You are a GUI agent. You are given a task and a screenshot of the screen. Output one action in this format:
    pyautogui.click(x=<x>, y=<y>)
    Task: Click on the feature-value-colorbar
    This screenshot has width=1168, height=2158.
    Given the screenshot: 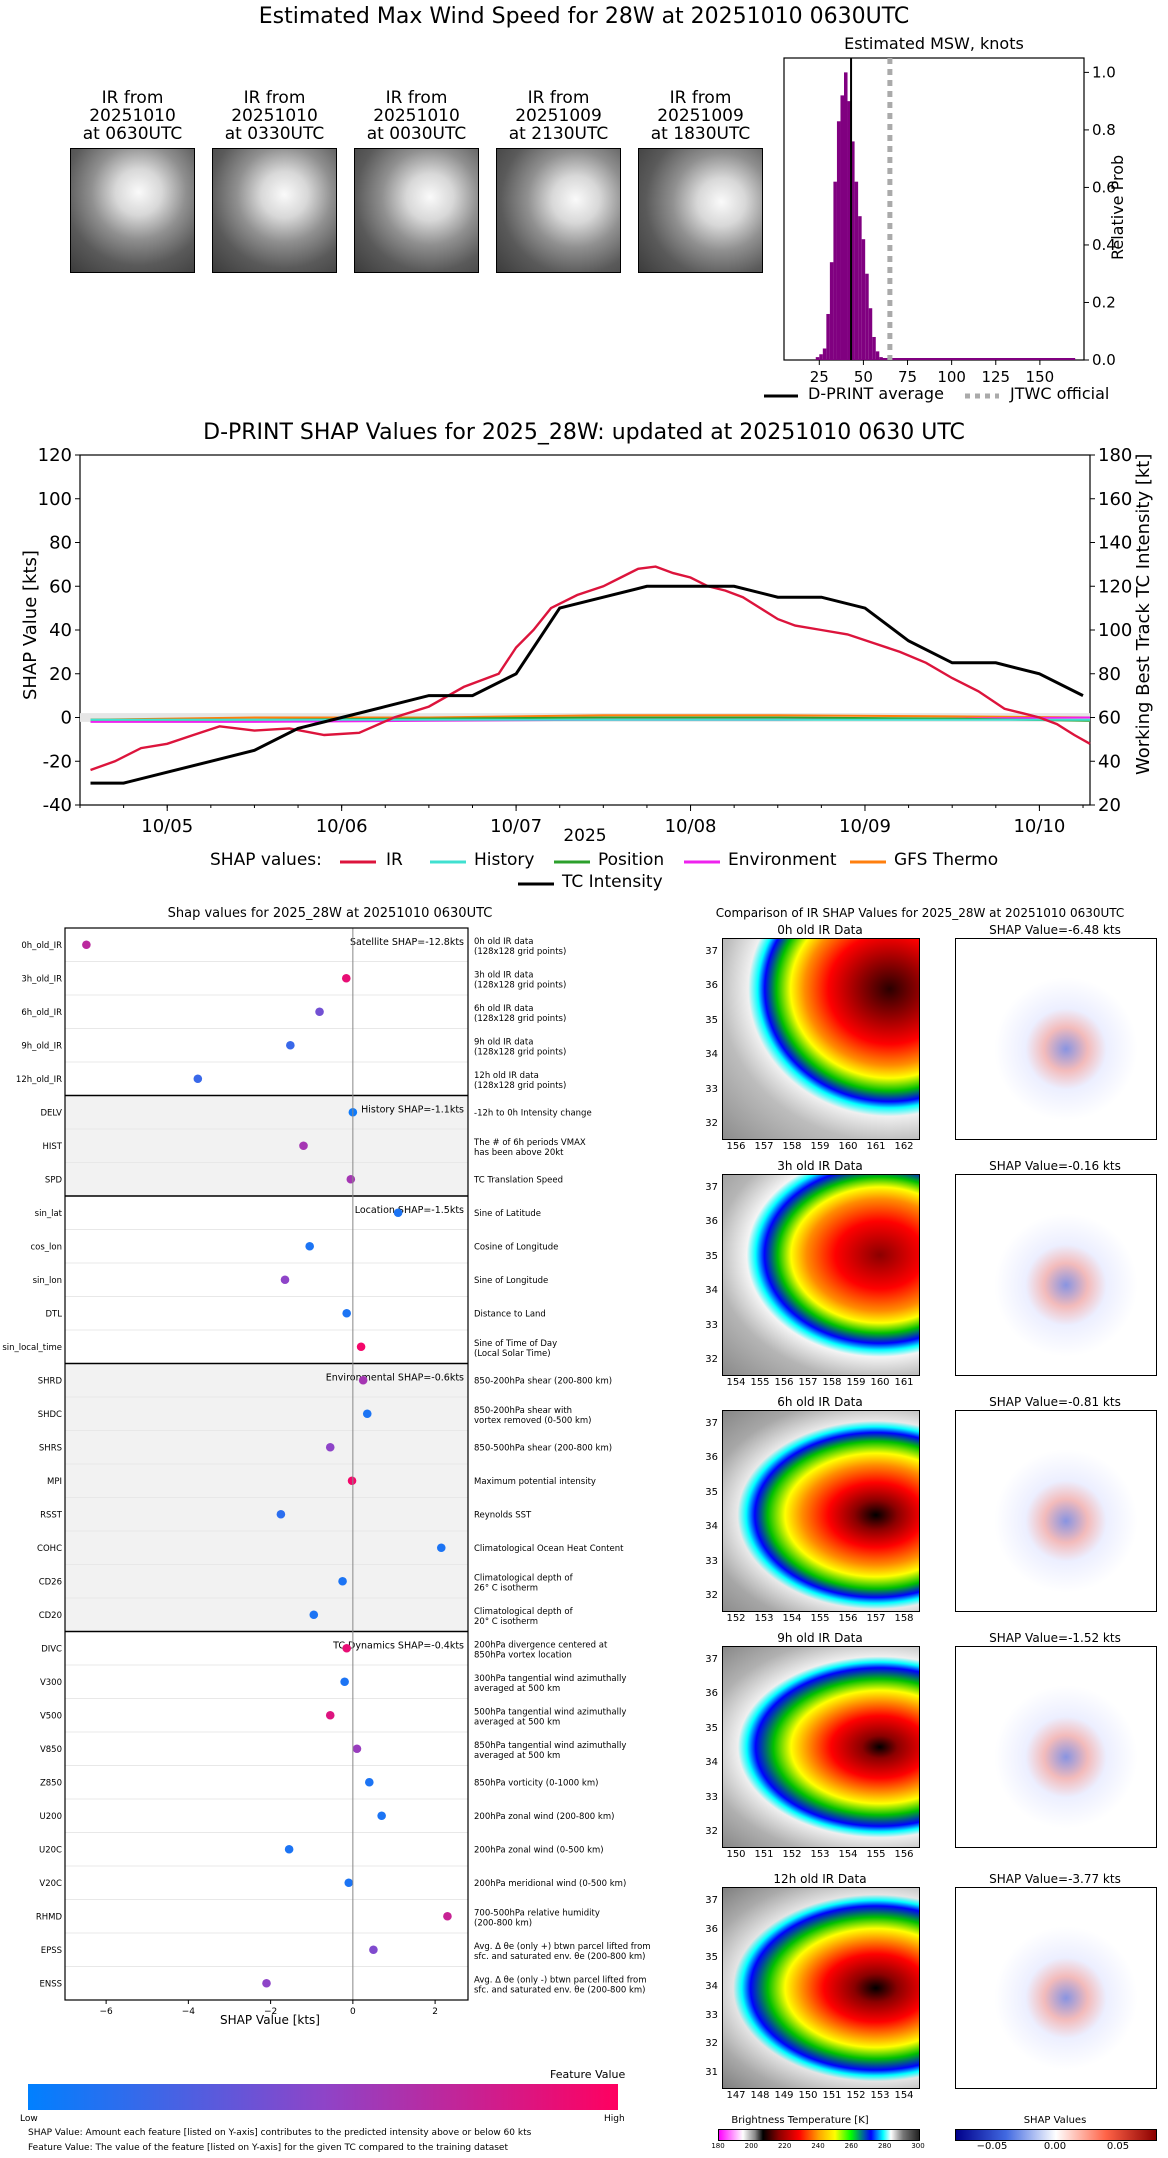 What is the action you would take?
    pyautogui.click(x=323, y=2097)
    